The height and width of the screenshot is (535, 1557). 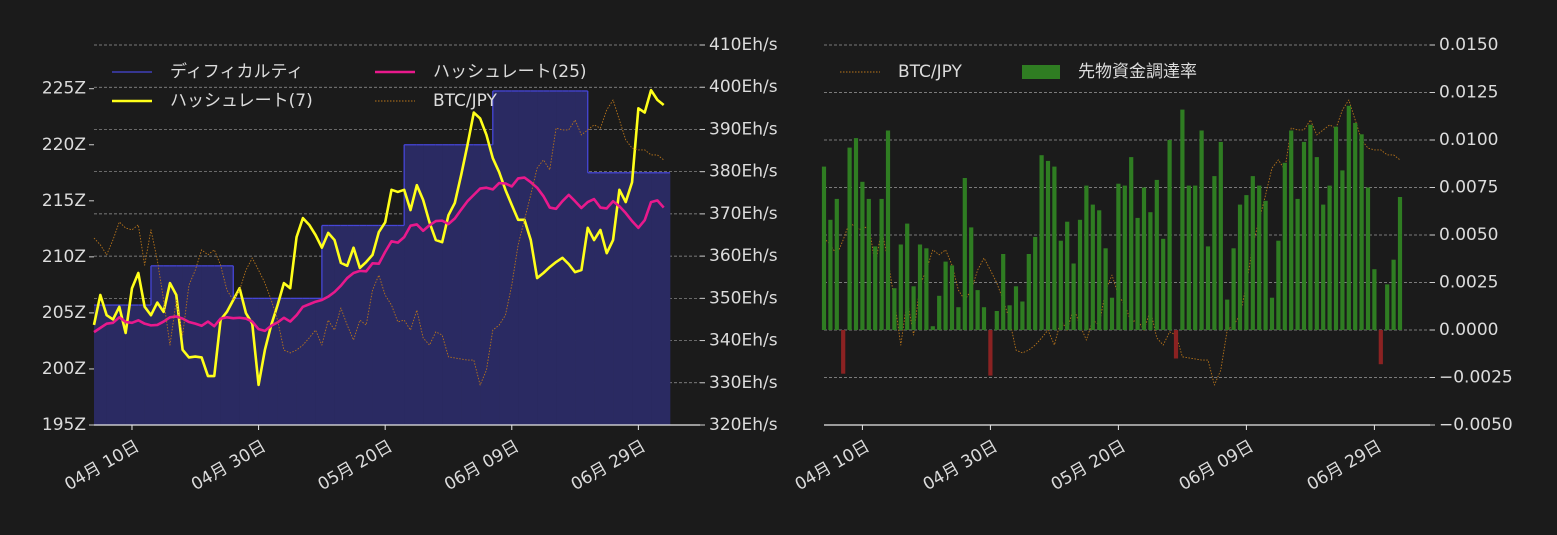 What do you see at coordinates (510, 72) in the screenshot?
I see `legend-label: ハッシュレート(25)` at bounding box center [510, 72].